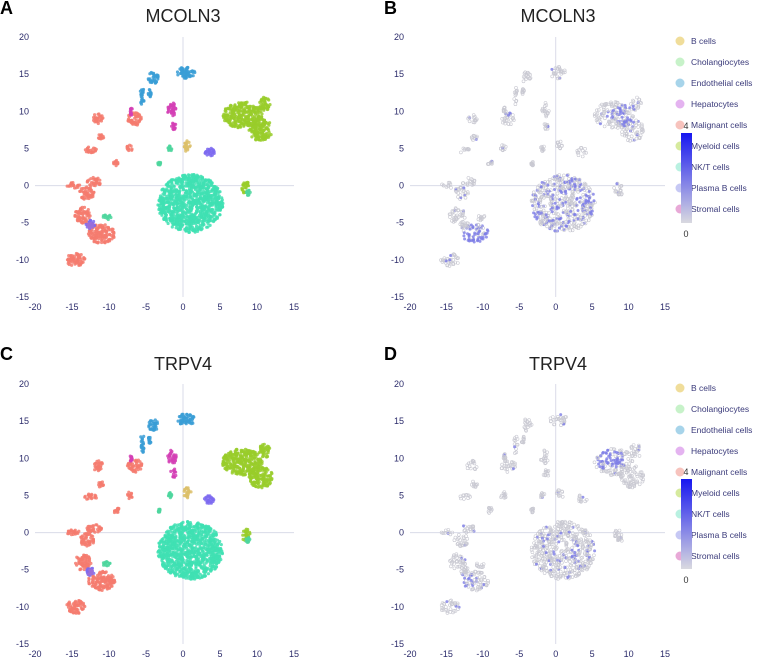 Image resolution: width=779 pixels, height=657 pixels. Describe the element at coordinates (146, 307) in the screenshot. I see `x-tick-label: -5` at that location.